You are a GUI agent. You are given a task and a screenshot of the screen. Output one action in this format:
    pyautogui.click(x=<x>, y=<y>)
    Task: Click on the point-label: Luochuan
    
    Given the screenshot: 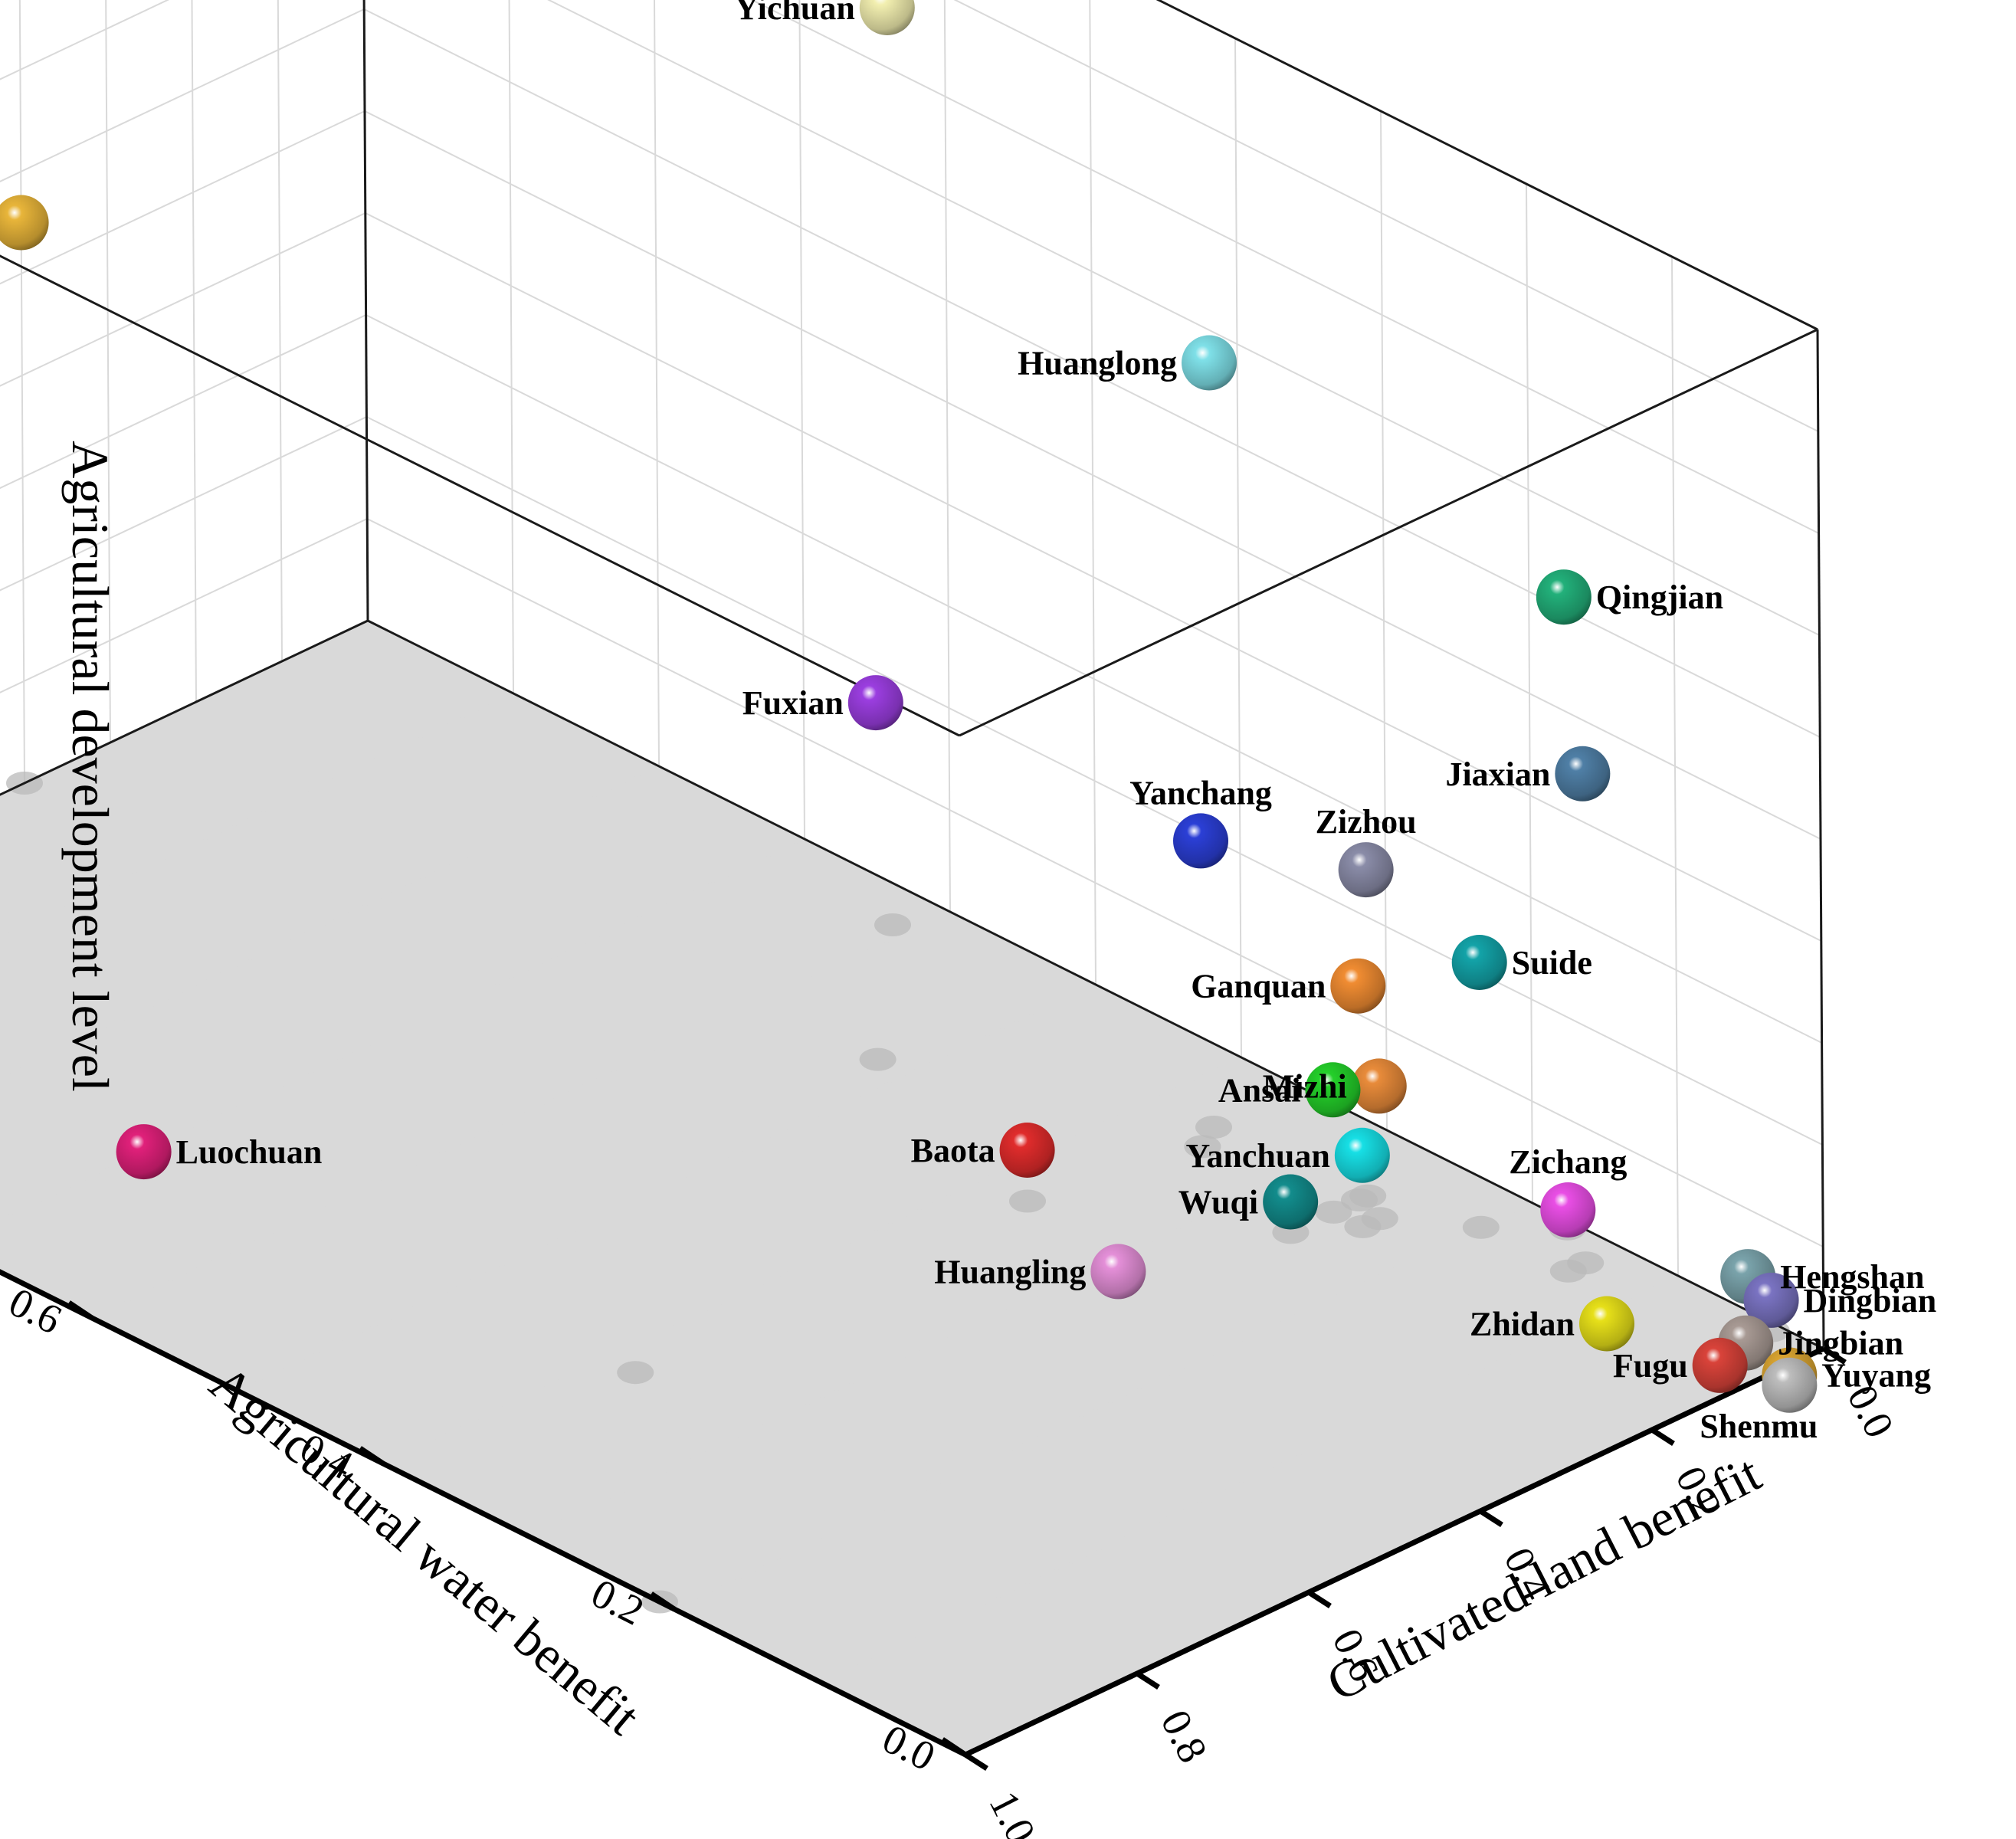 What is the action you would take?
    pyautogui.click(x=249, y=1152)
    